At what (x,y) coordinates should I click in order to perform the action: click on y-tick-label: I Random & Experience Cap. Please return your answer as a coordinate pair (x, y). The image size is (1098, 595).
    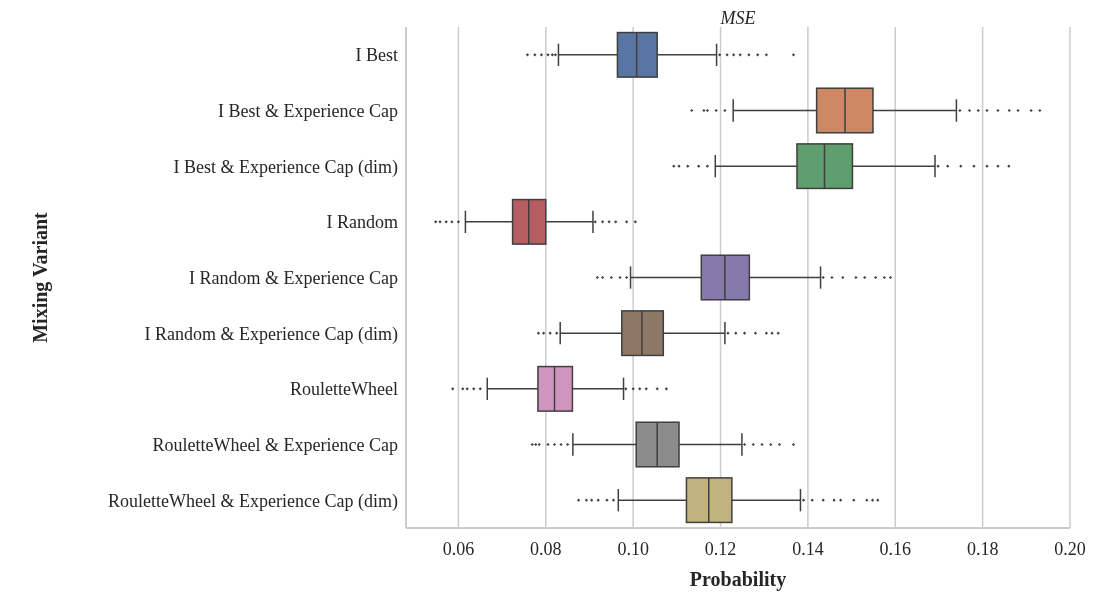
    Looking at the image, I should click on (293, 277).